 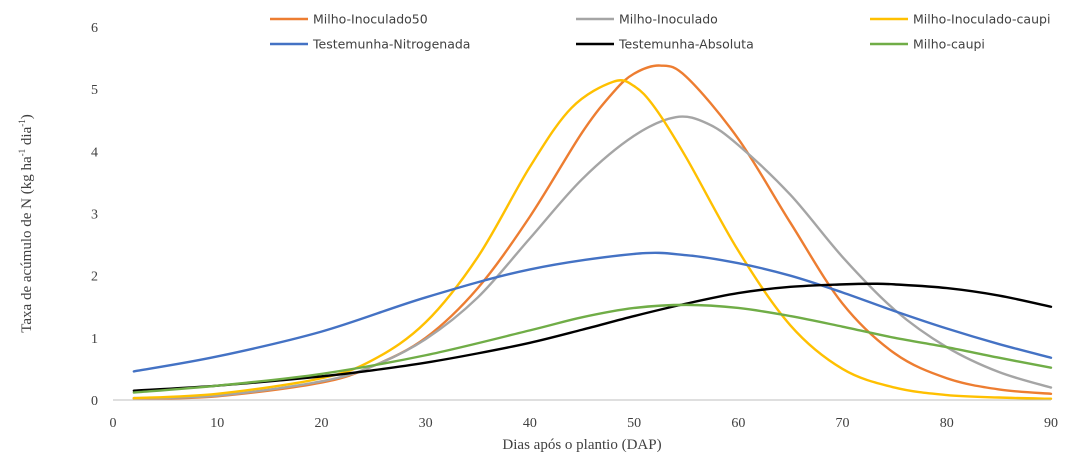 What do you see at coordinates (949, 44) in the screenshot?
I see `legend-label: Milho-caupi` at bounding box center [949, 44].